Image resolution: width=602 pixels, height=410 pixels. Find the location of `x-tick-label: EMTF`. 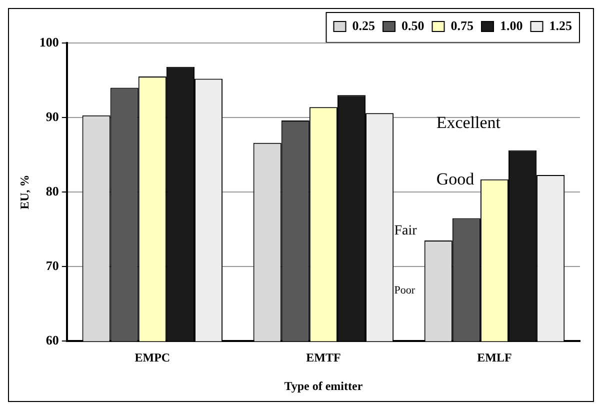

x-tick-label: EMTF is located at coordinates (323, 357).